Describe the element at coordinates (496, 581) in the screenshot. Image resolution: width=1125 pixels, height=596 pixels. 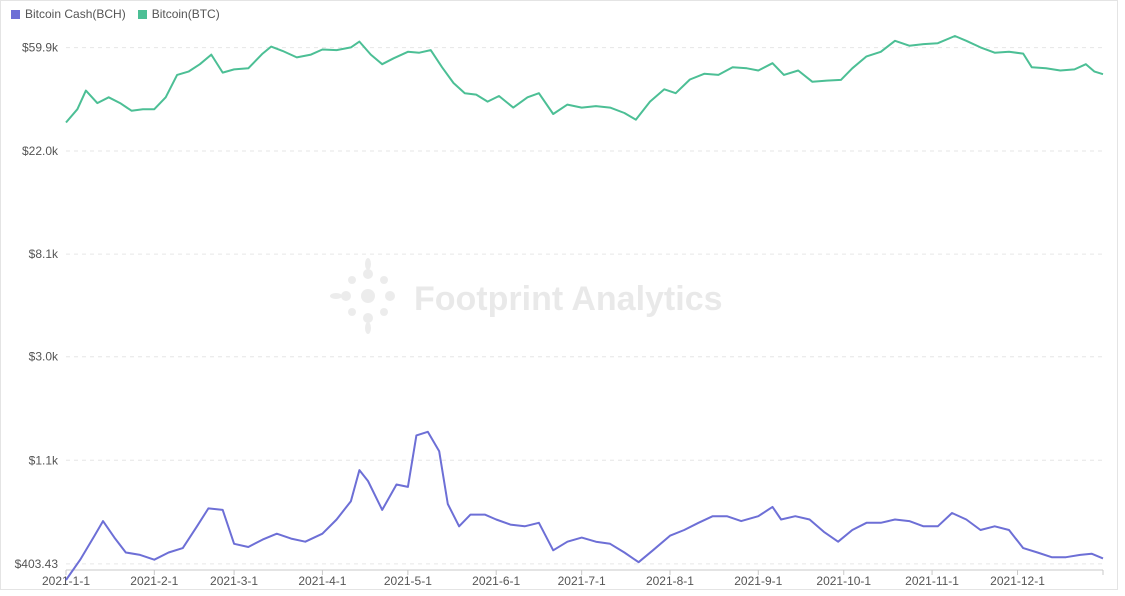
I see `x-tick-label: 2021-6-1` at that location.